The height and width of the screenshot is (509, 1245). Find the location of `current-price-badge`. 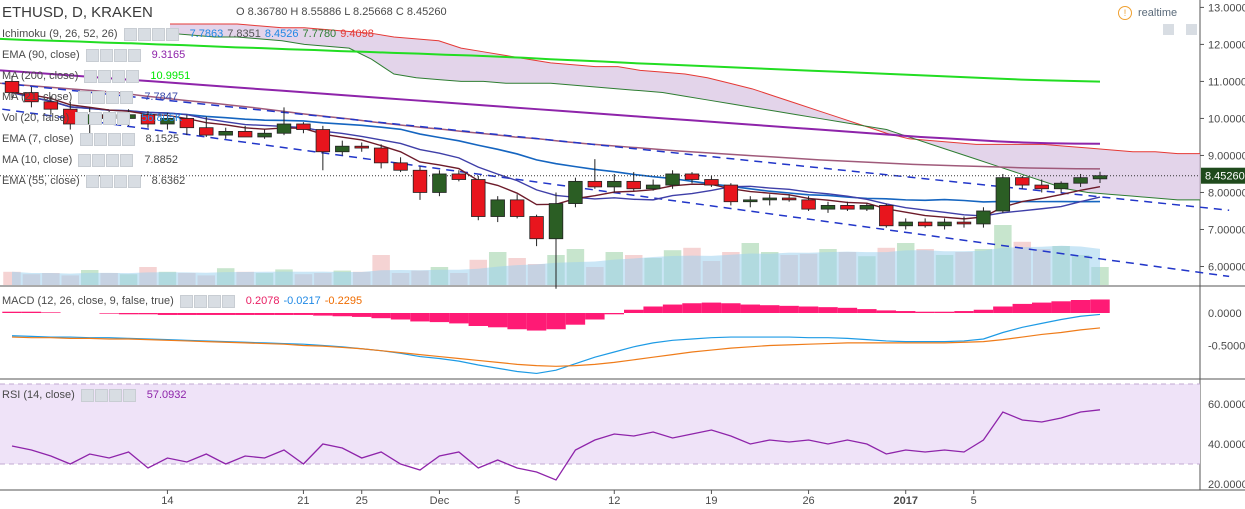

current-price-badge is located at coordinates (1223, 175).